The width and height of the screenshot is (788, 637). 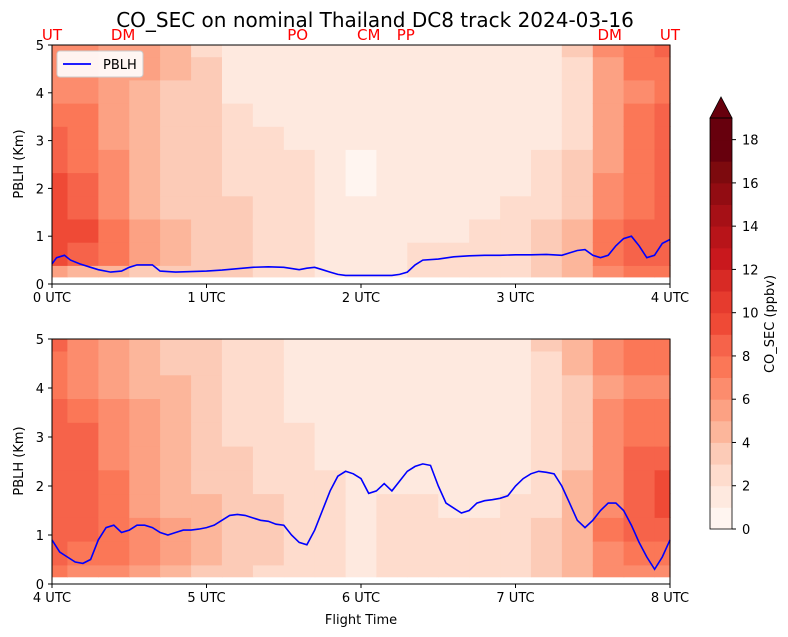 What do you see at coordinates (746, 400) in the screenshot?
I see `colorbar-tick-label: 6` at bounding box center [746, 400].